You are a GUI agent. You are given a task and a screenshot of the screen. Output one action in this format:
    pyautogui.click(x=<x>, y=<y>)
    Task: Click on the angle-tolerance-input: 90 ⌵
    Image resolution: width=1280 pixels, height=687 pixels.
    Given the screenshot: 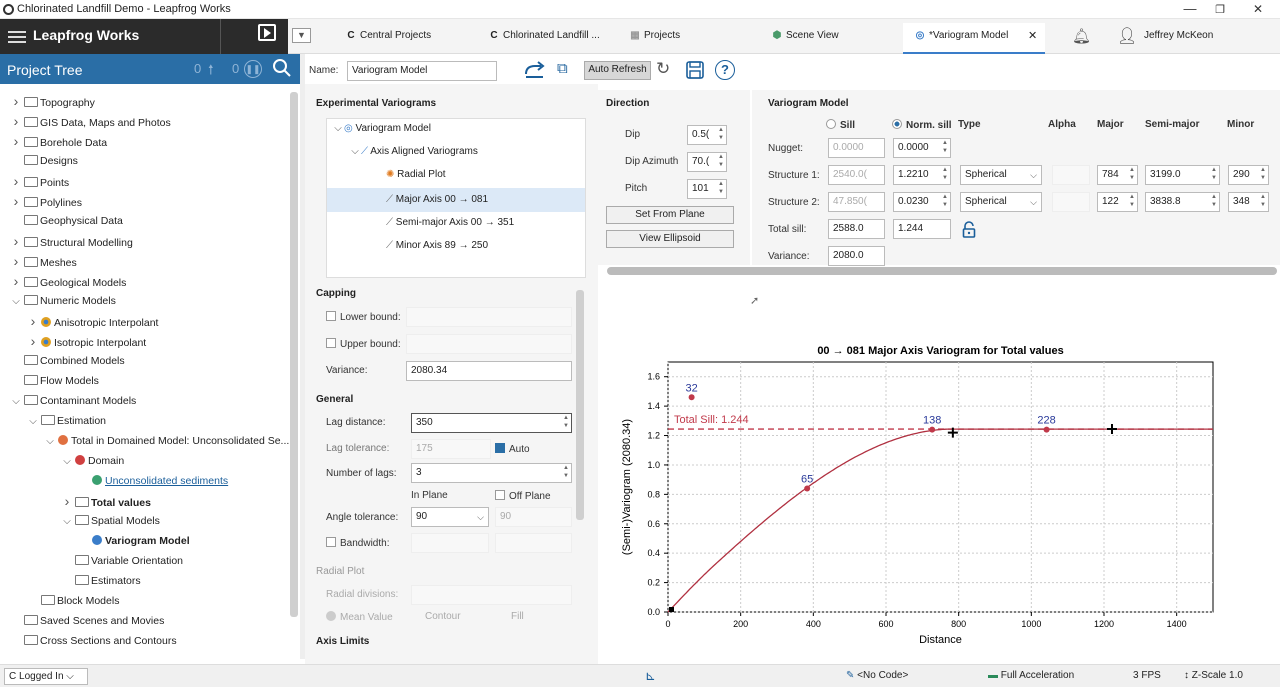 What is the action you would take?
    pyautogui.click(x=450, y=517)
    